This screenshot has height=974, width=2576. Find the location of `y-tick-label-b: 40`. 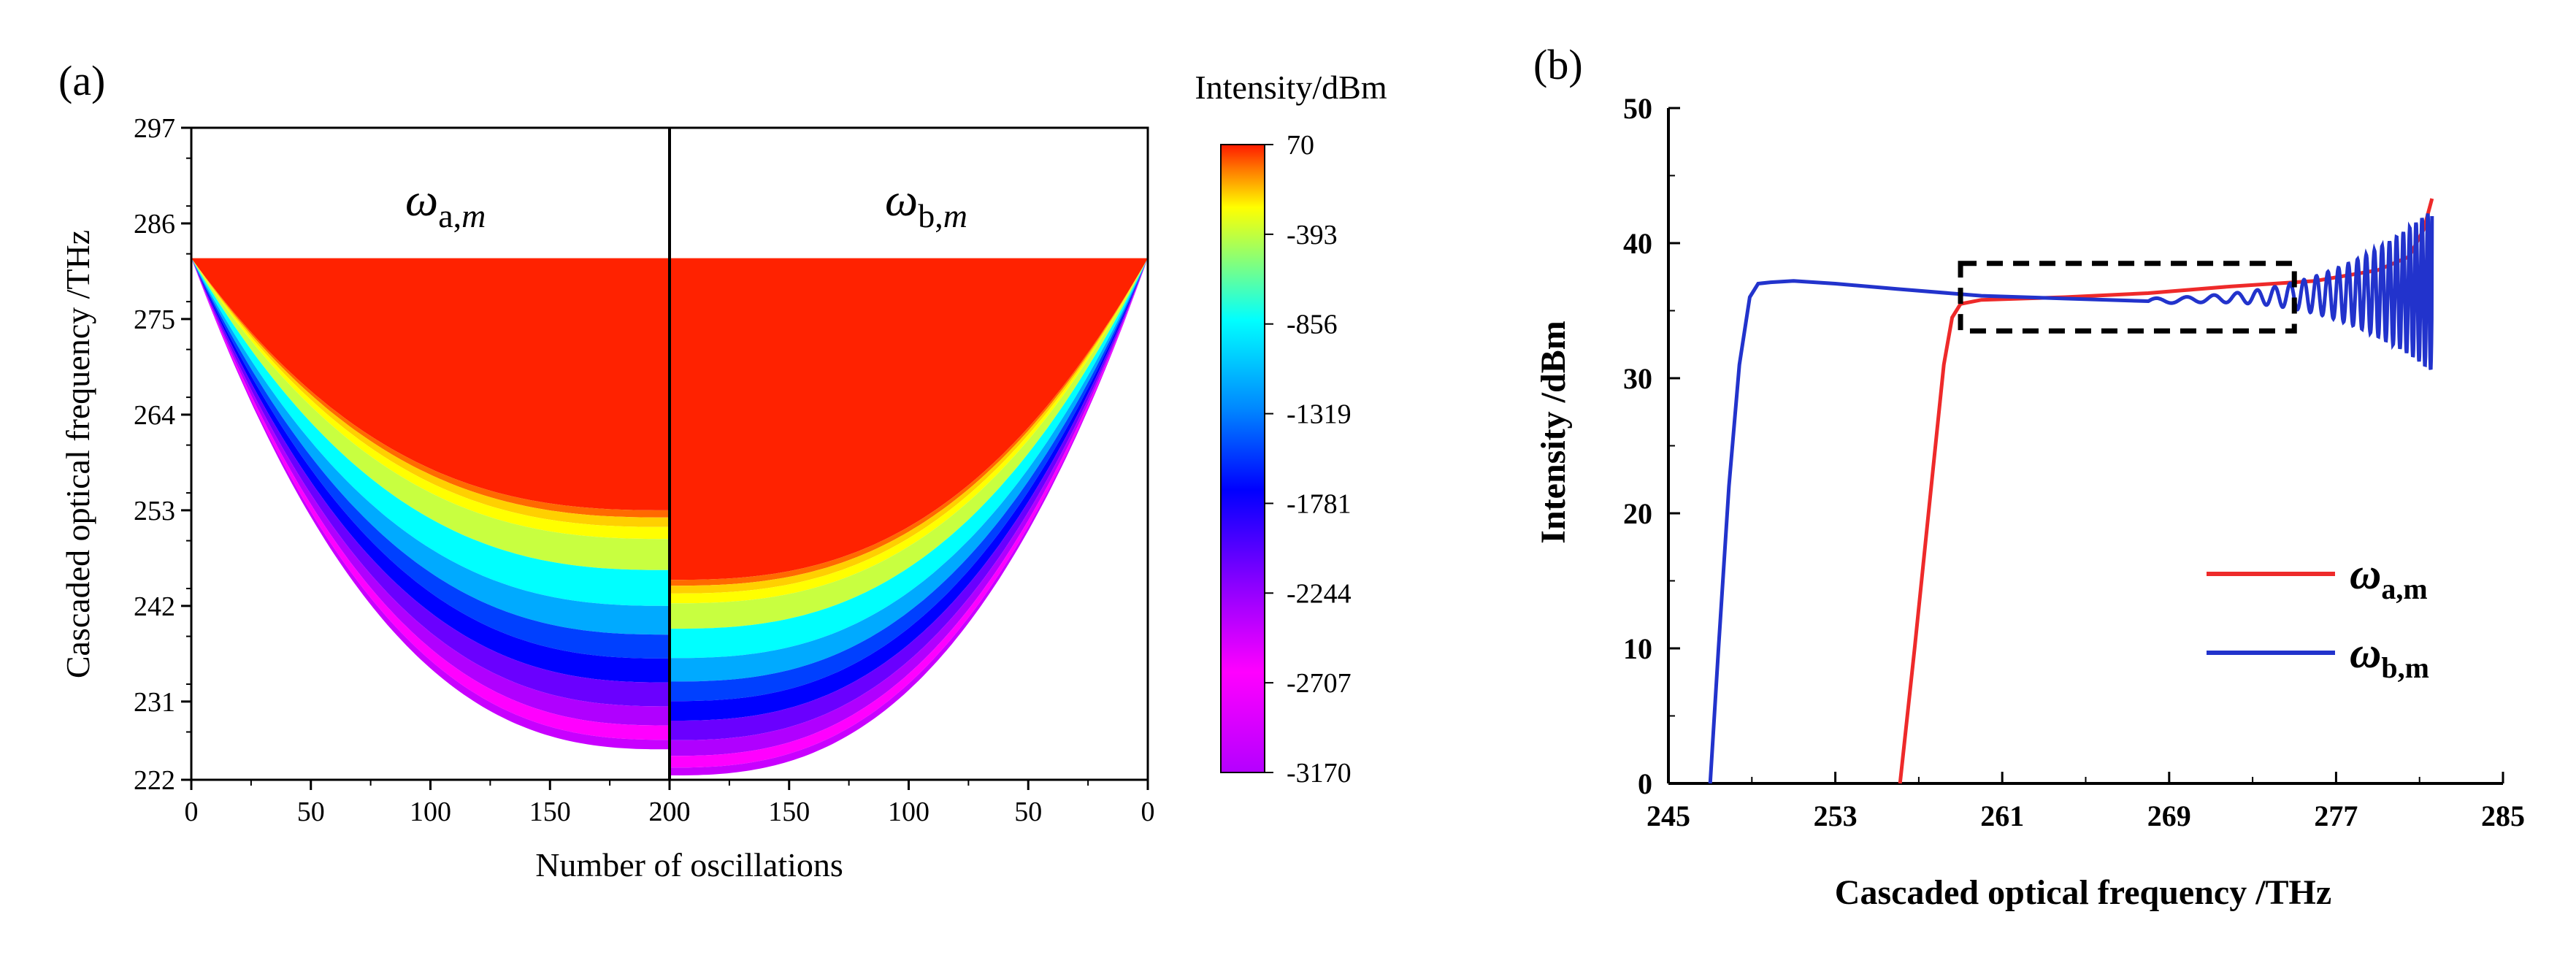

y-tick-label-b: 40 is located at coordinates (1637, 244).